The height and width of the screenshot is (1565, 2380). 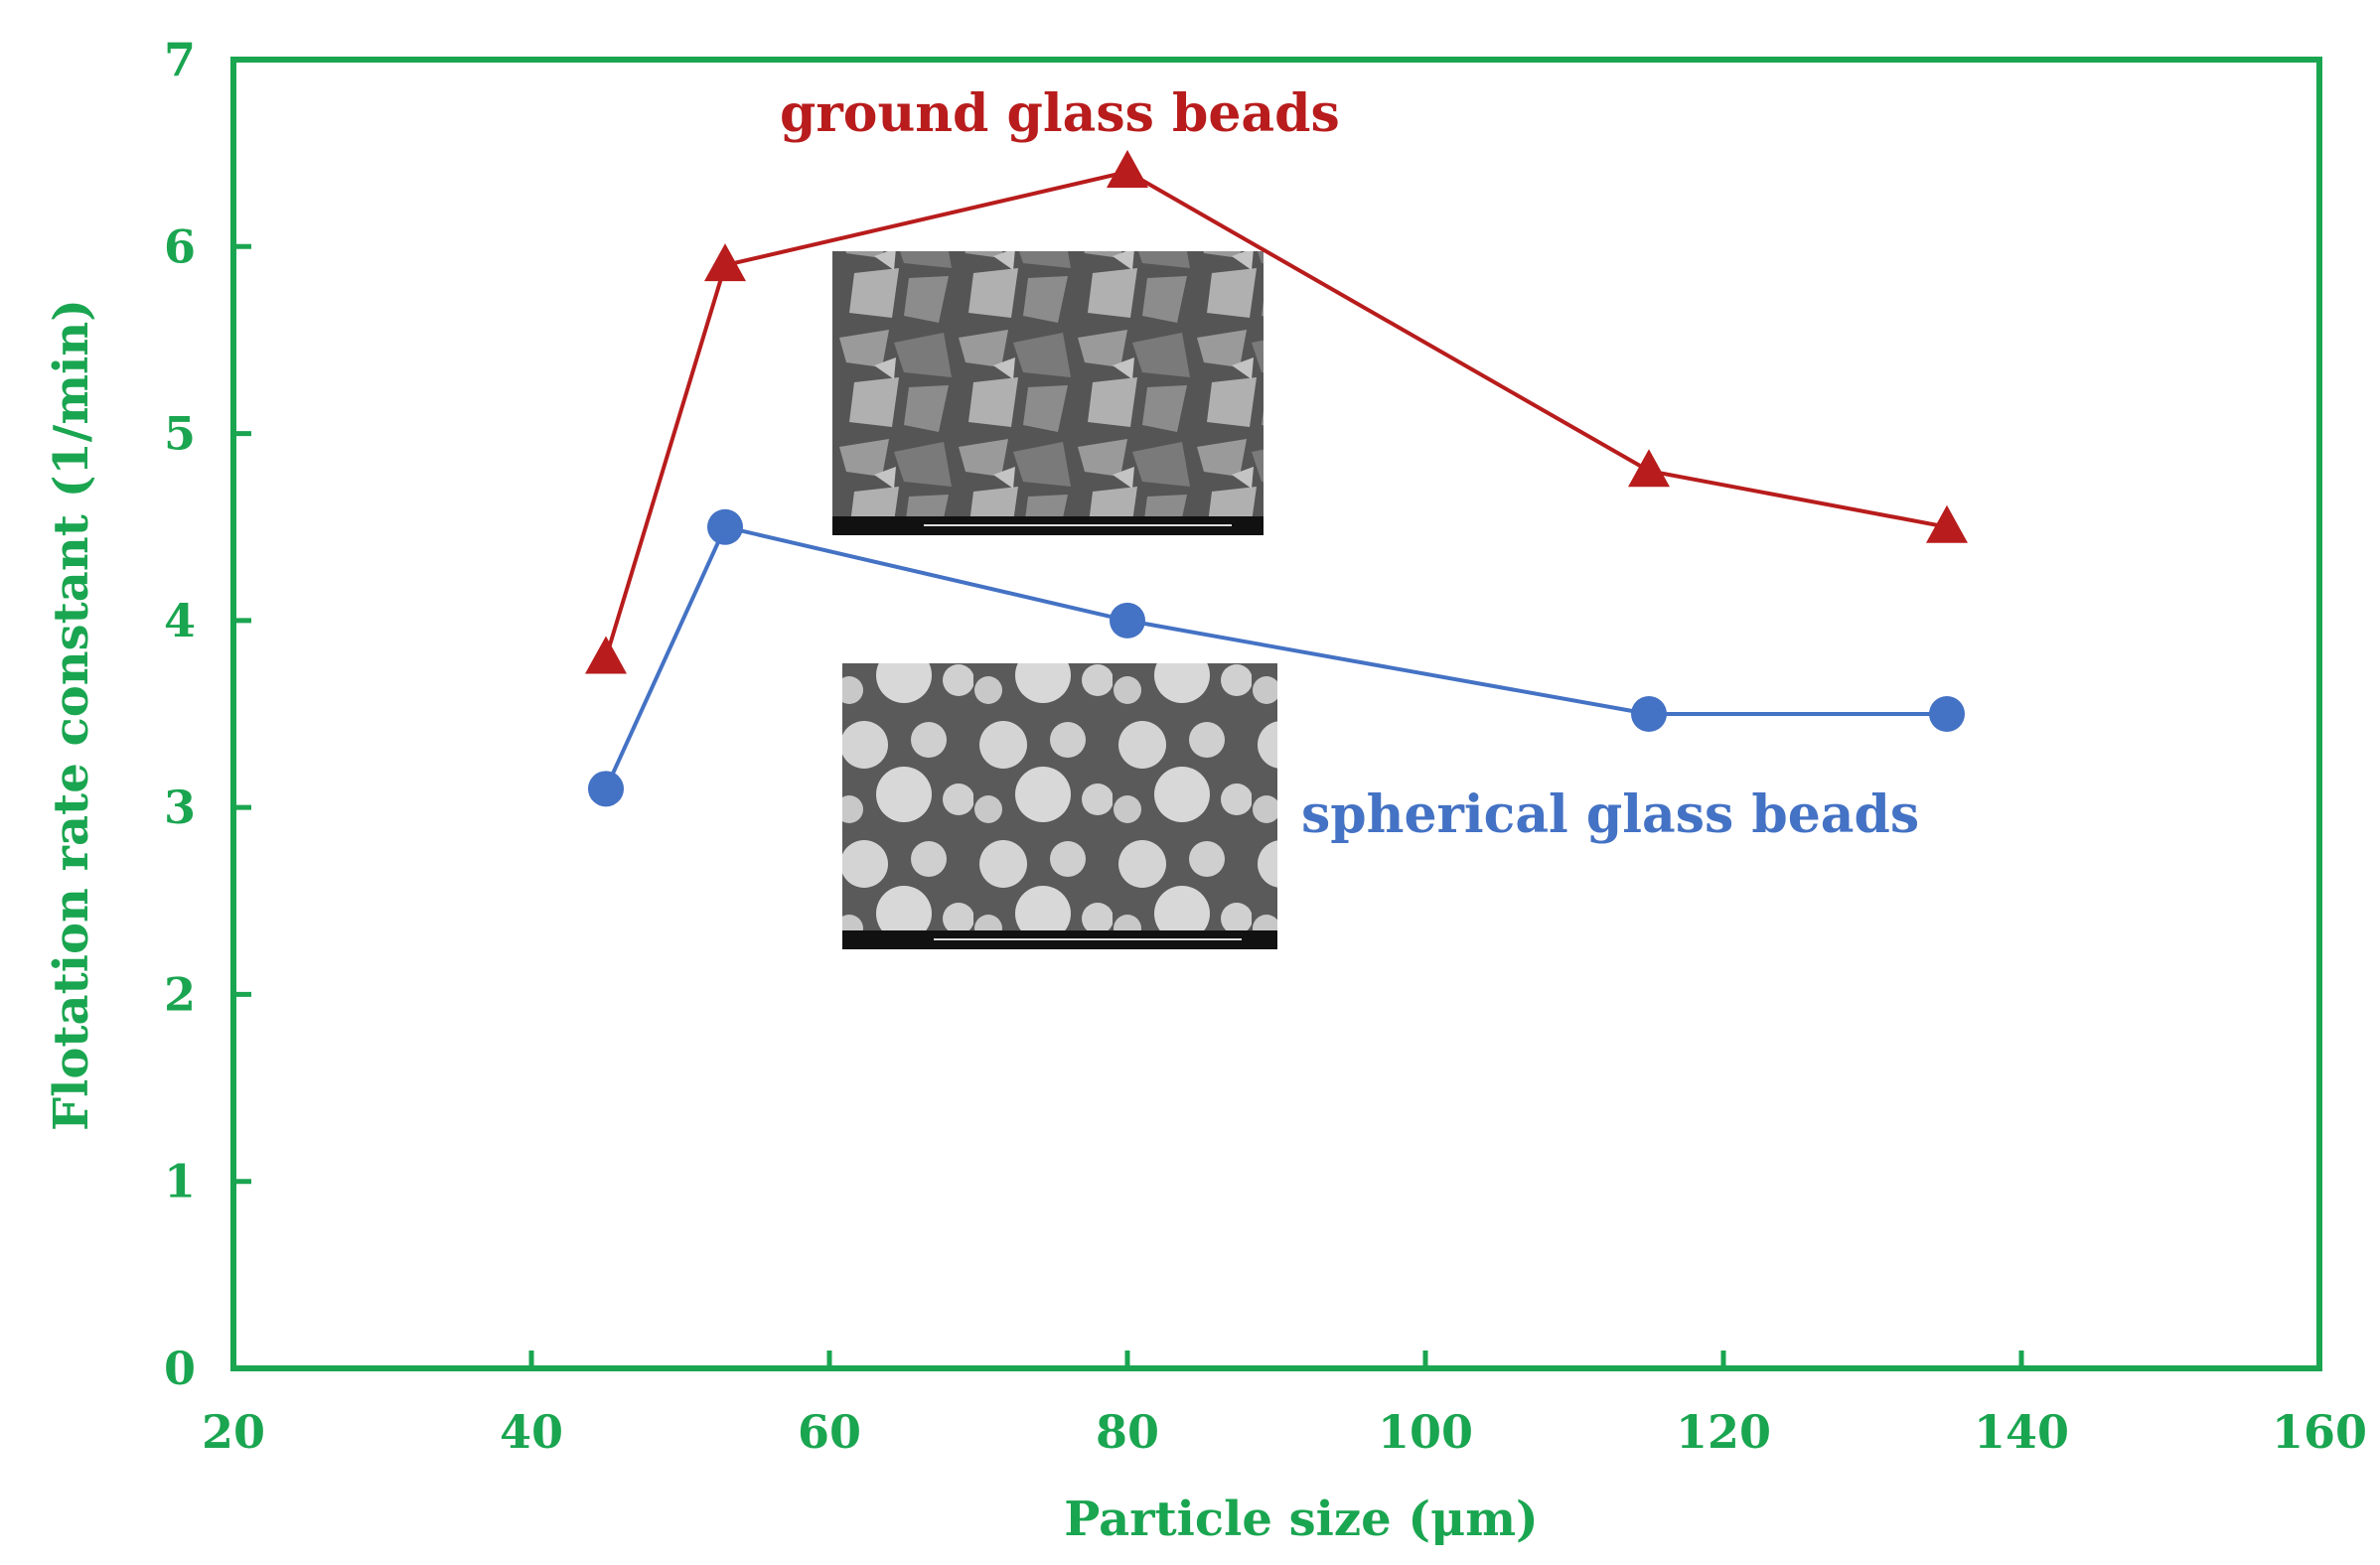 What do you see at coordinates (2319, 1432) in the screenshot?
I see `x-tick-label: 160` at bounding box center [2319, 1432].